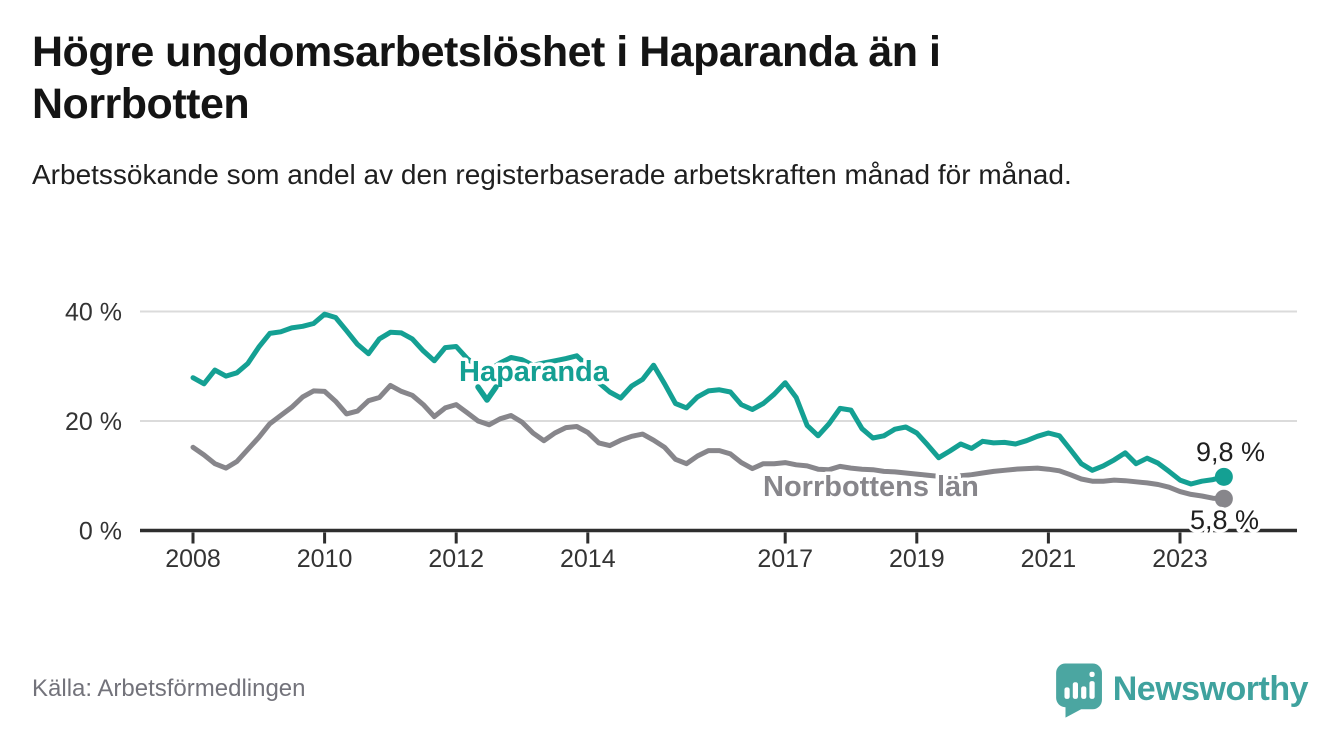  I want to click on newsworthy-bubble-icon, so click(1078, 690).